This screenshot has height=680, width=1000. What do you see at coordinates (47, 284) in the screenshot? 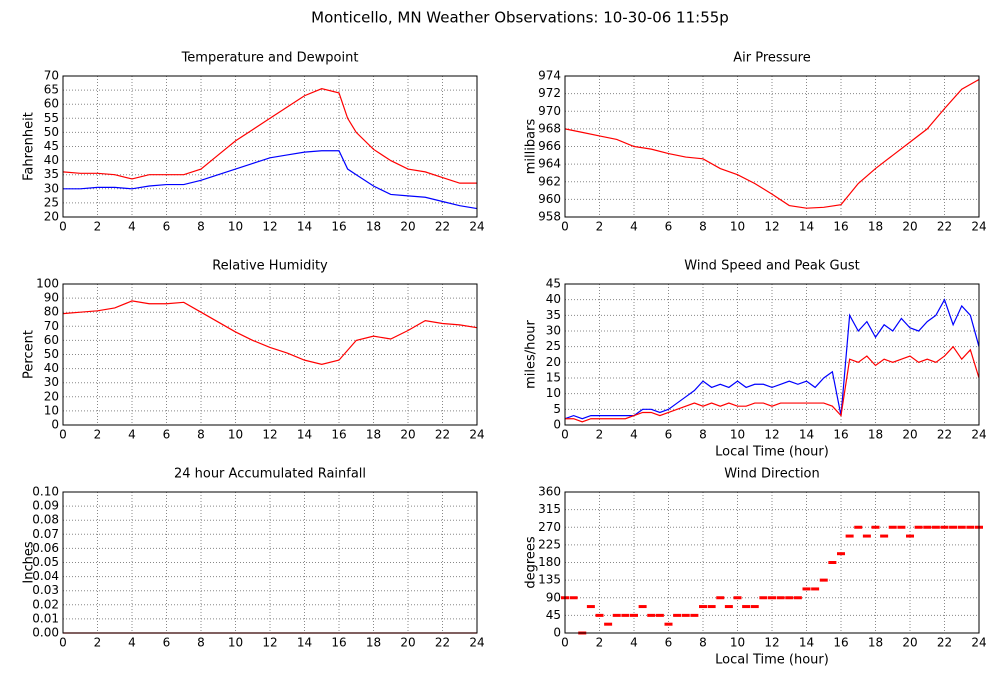
I see `y-tick-label: 100` at bounding box center [47, 284].